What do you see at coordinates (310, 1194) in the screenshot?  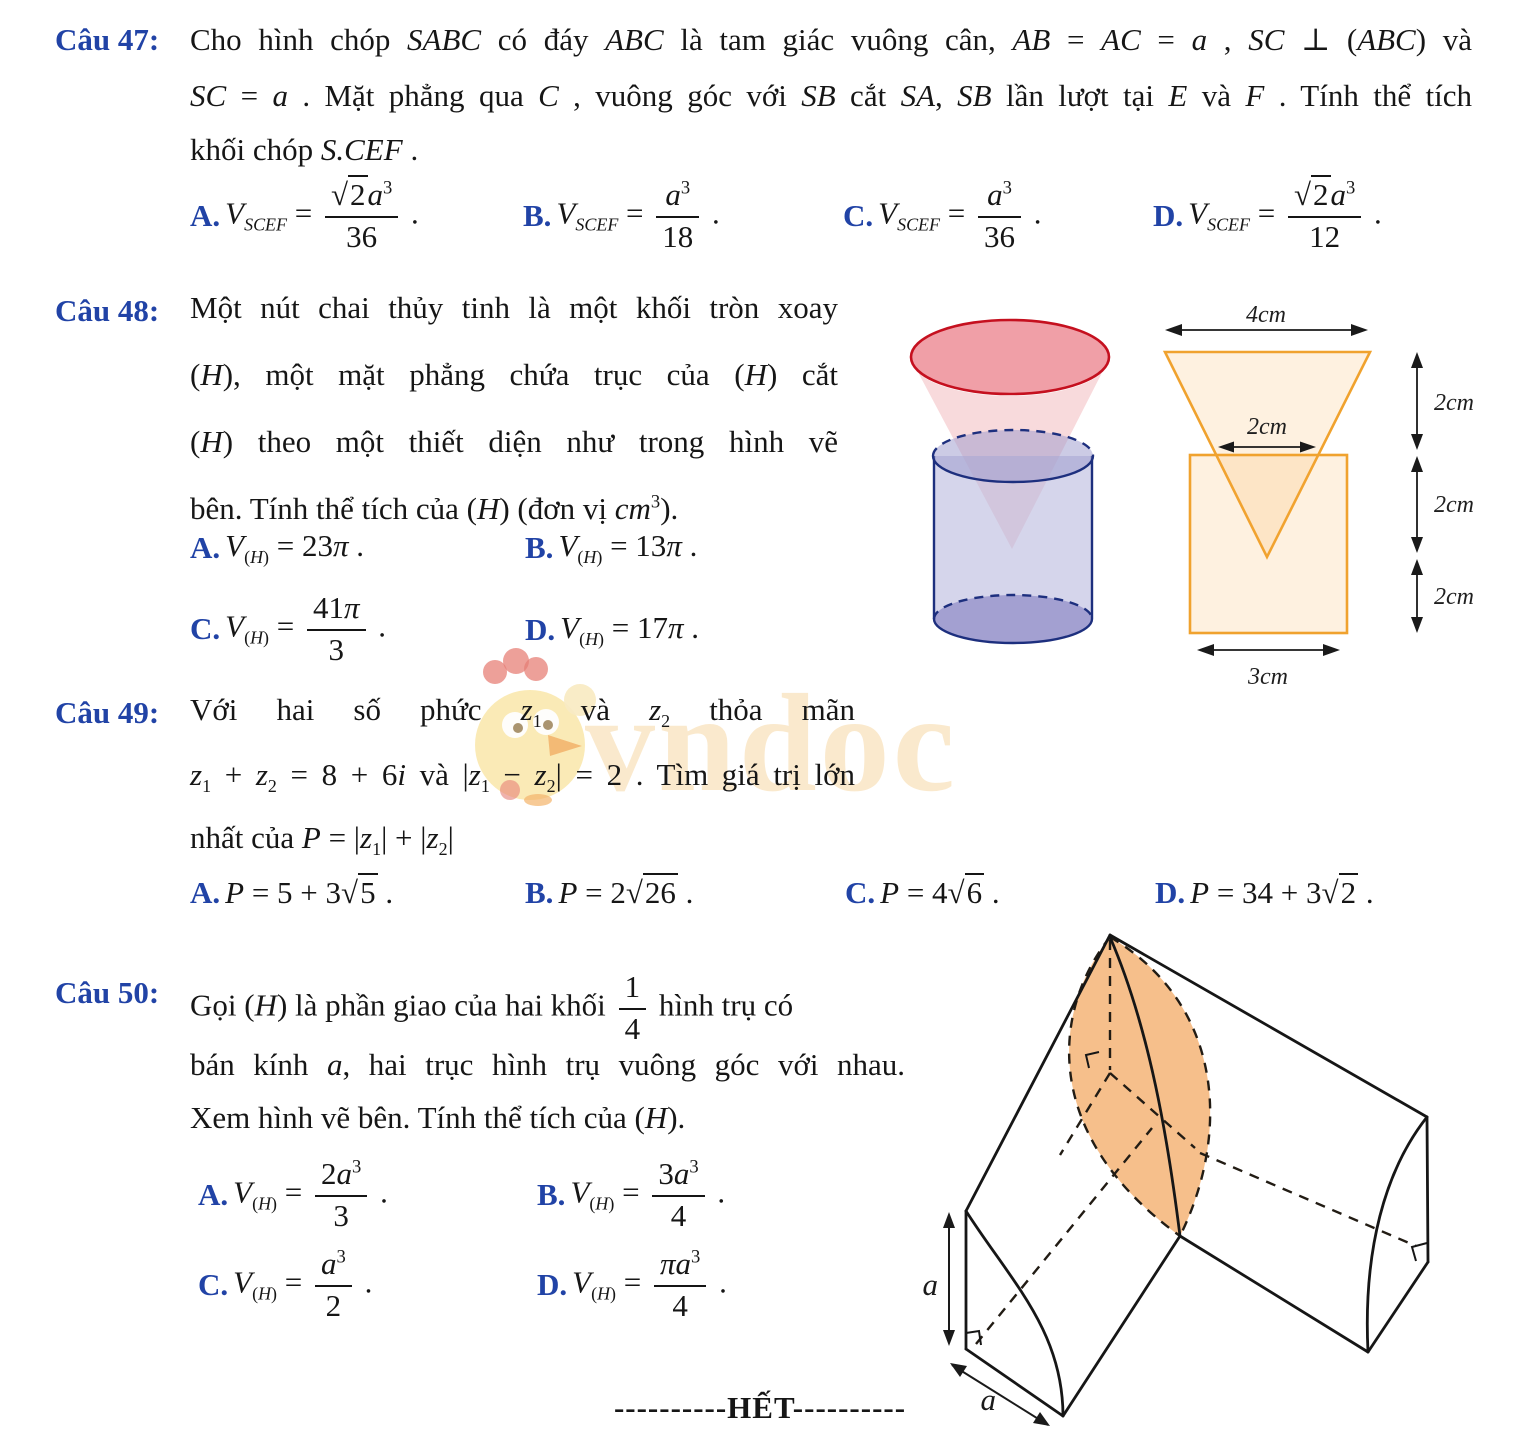 I see `option-formula: V(H) = 2a3 3 .` at bounding box center [310, 1194].